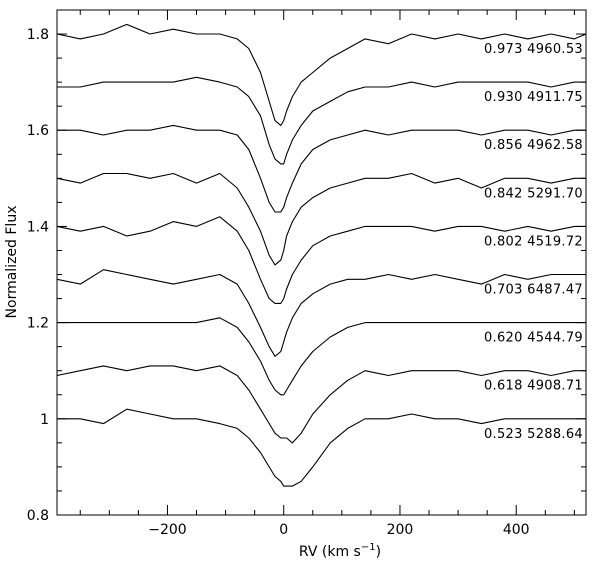  I want to click on x-axis-title-sup: −1, so click(368, 547).